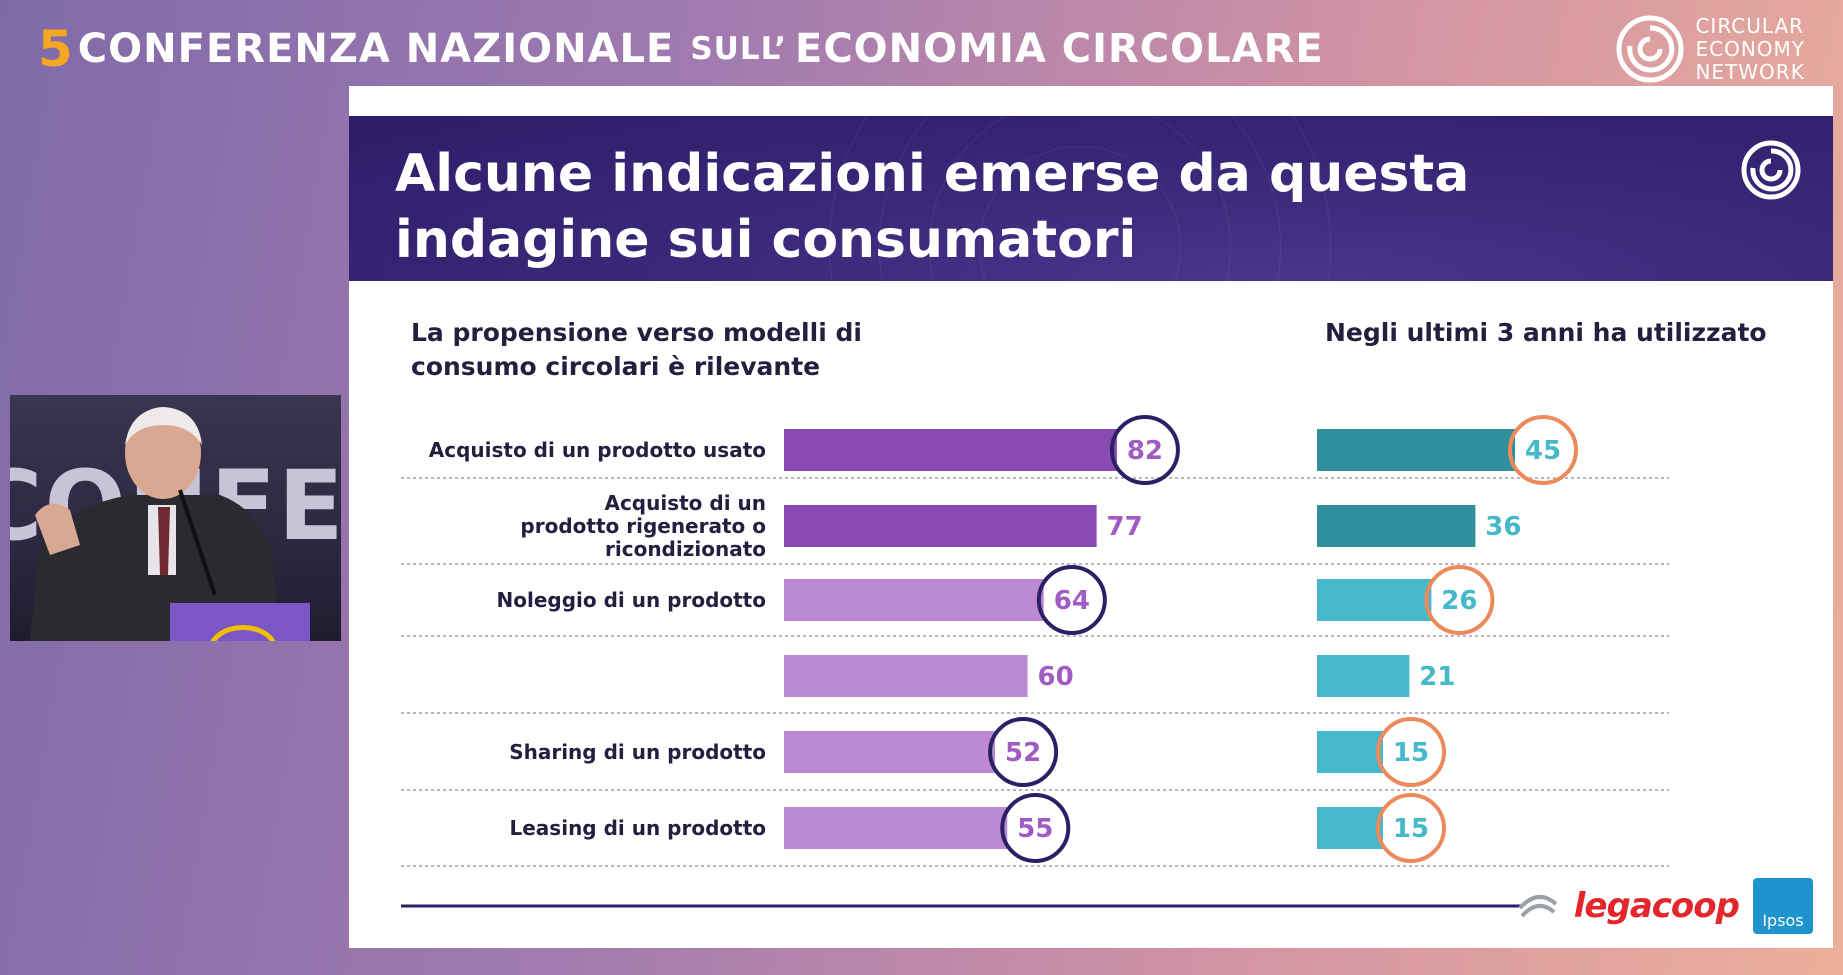 This screenshot has width=1843, height=975. I want to click on conference-number: 5, so click(56, 49).